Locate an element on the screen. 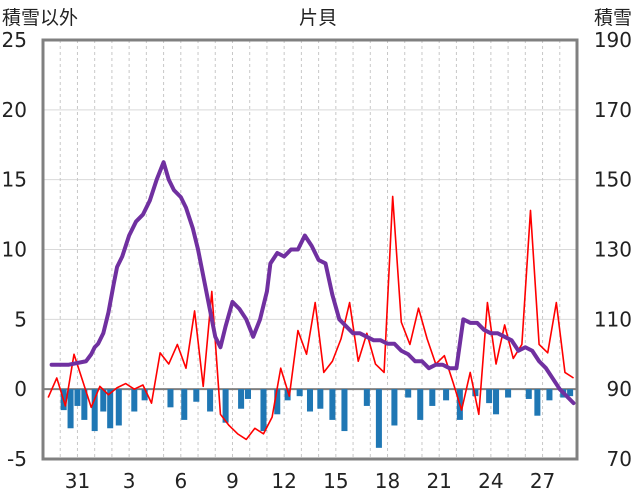 Image resolution: width=636 pixels, height=501 pixels. x-tick-label: 31 is located at coordinates (77, 481).